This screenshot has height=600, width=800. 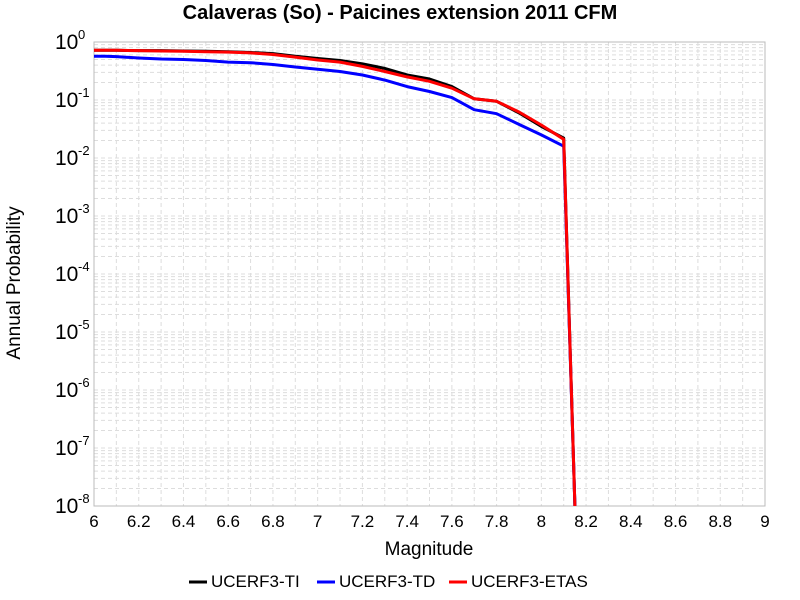 I want to click on x-tick-label: 6, so click(x=93, y=521).